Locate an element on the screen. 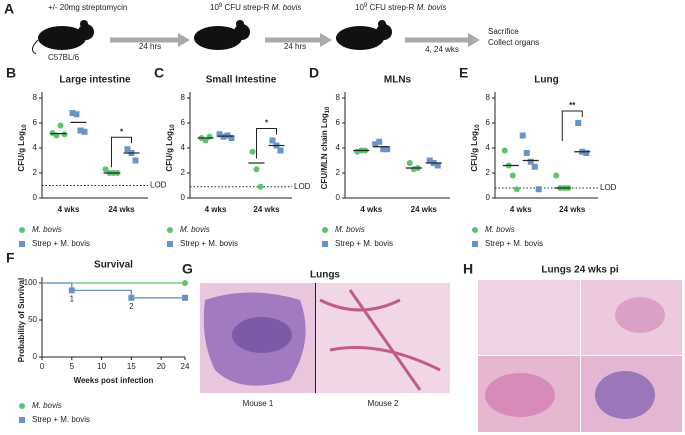  x-axis-label: Weeks post infection is located at coordinates (114, 380).